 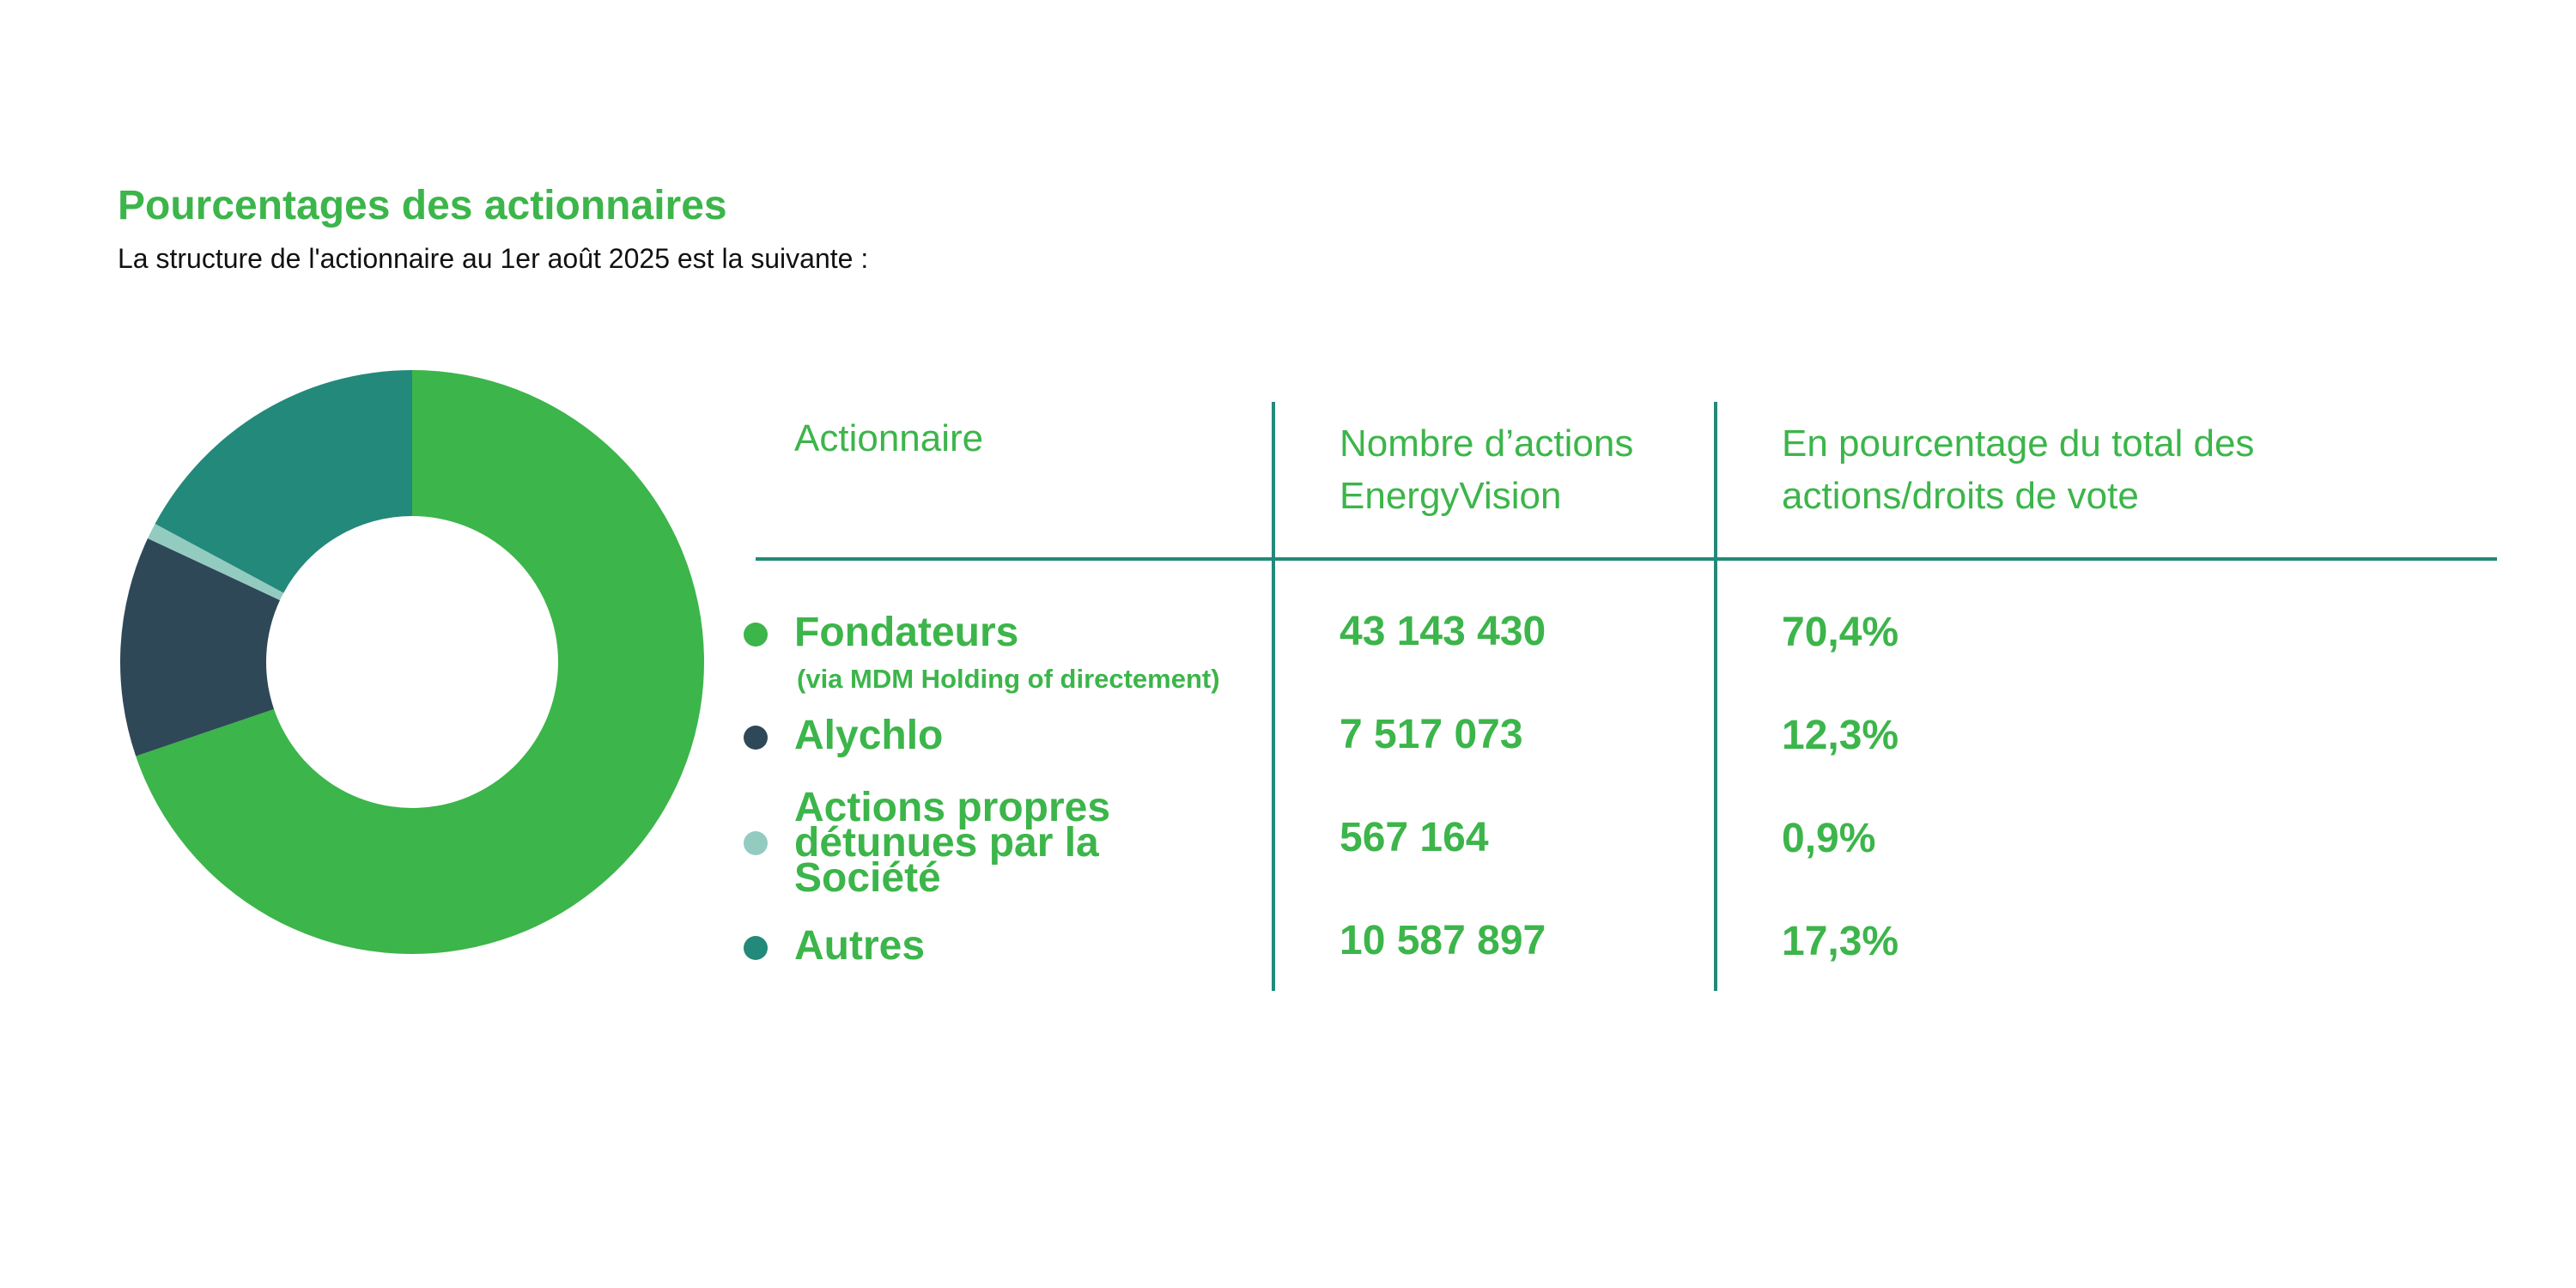 I want to click on row-shares-fondateurs: 43 143 430, so click(x=1443, y=631).